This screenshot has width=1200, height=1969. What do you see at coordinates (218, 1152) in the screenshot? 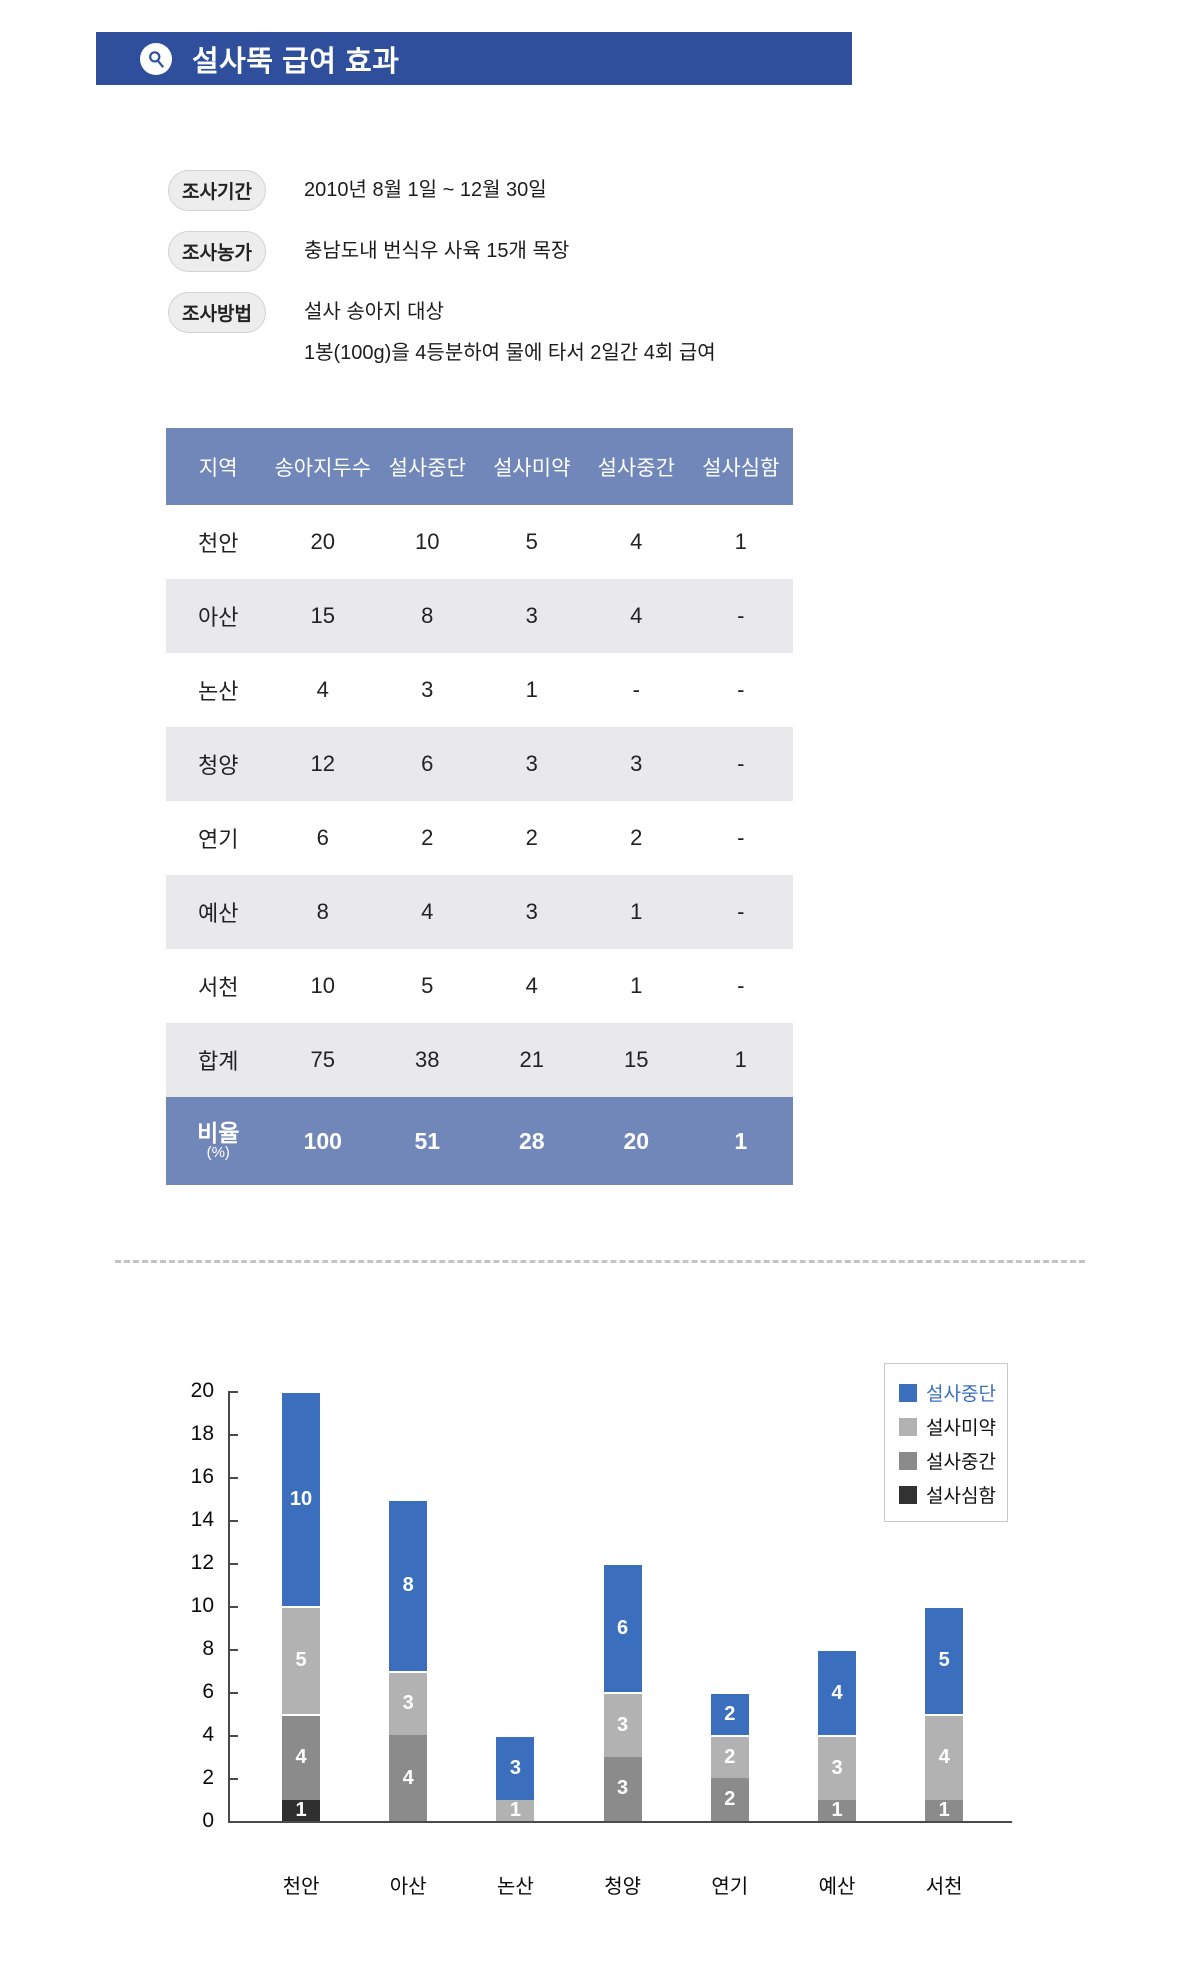
I see `ratio-sublabel: (%)` at bounding box center [218, 1152].